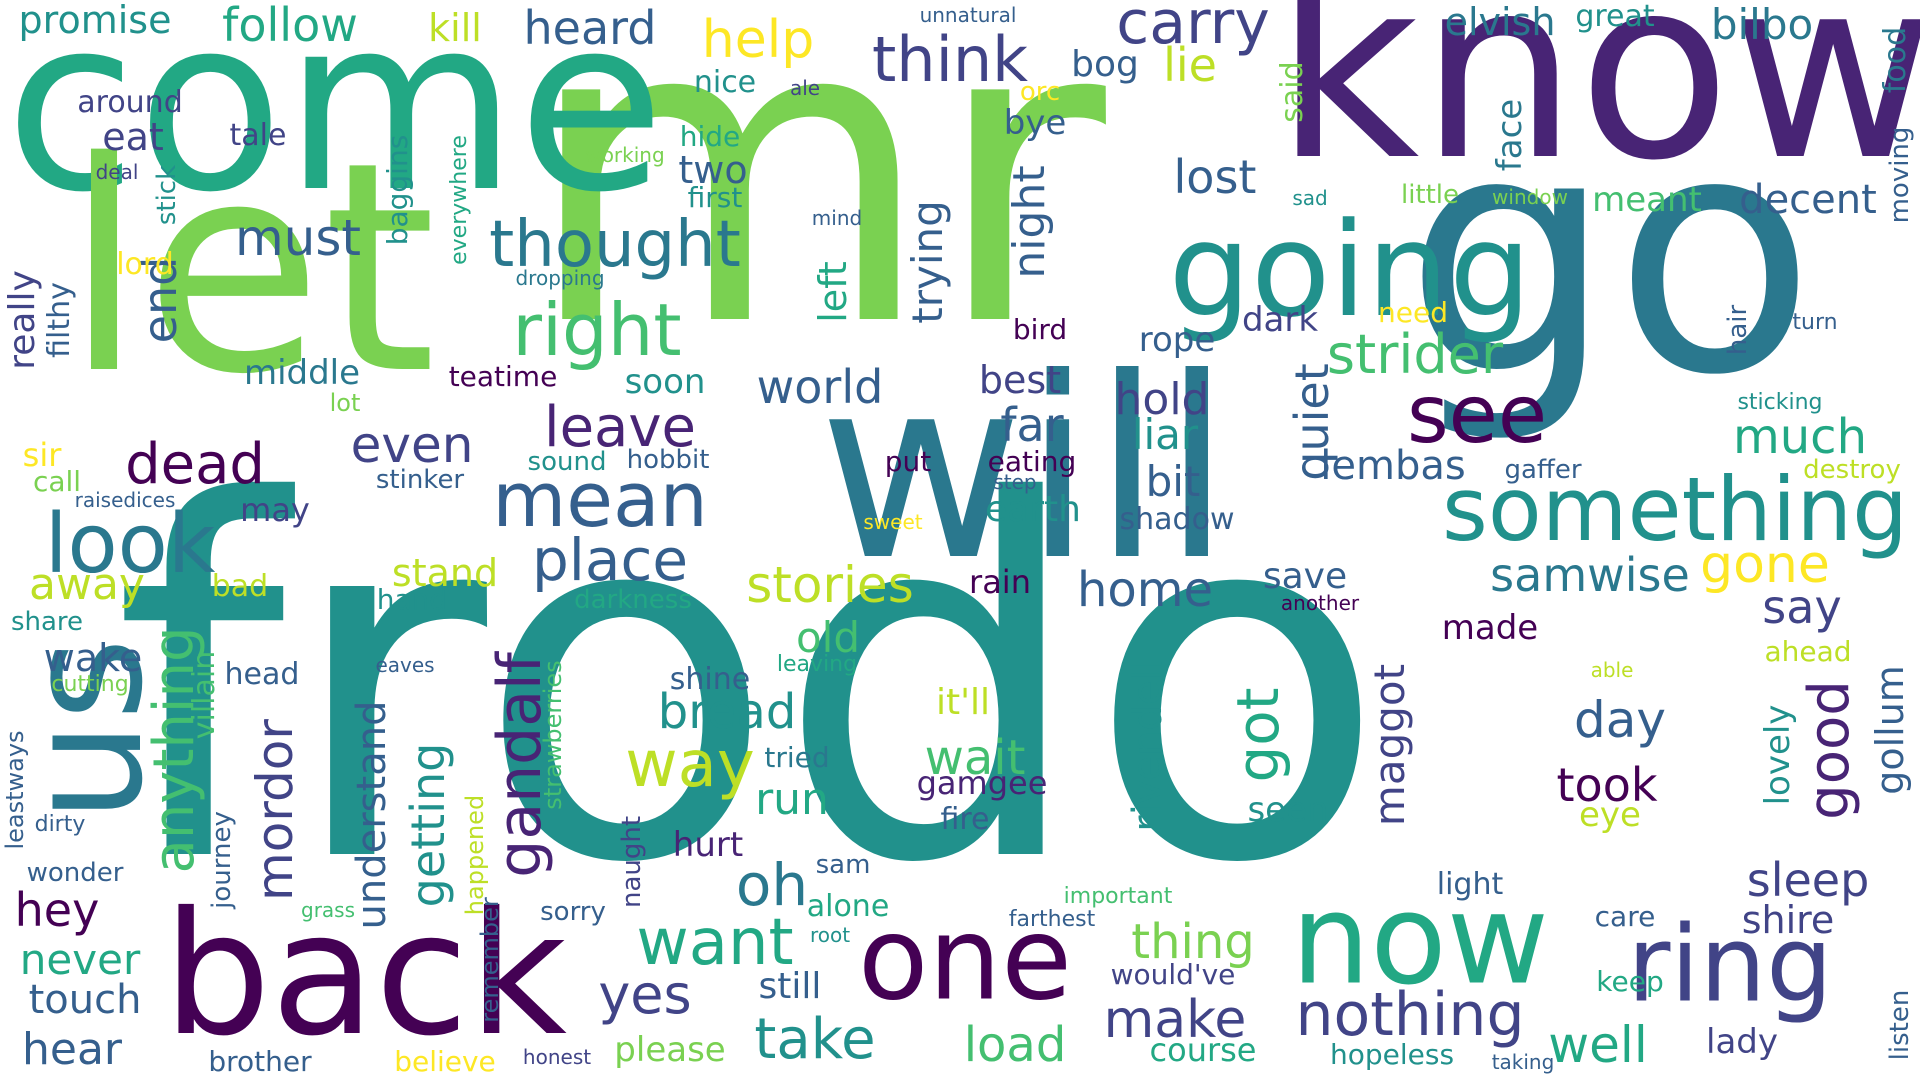 The width and height of the screenshot is (1920, 1080). What do you see at coordinates (1630, 981) in the screenshot?
I see `word-keep: keep` at bounding box center [1630, 981].